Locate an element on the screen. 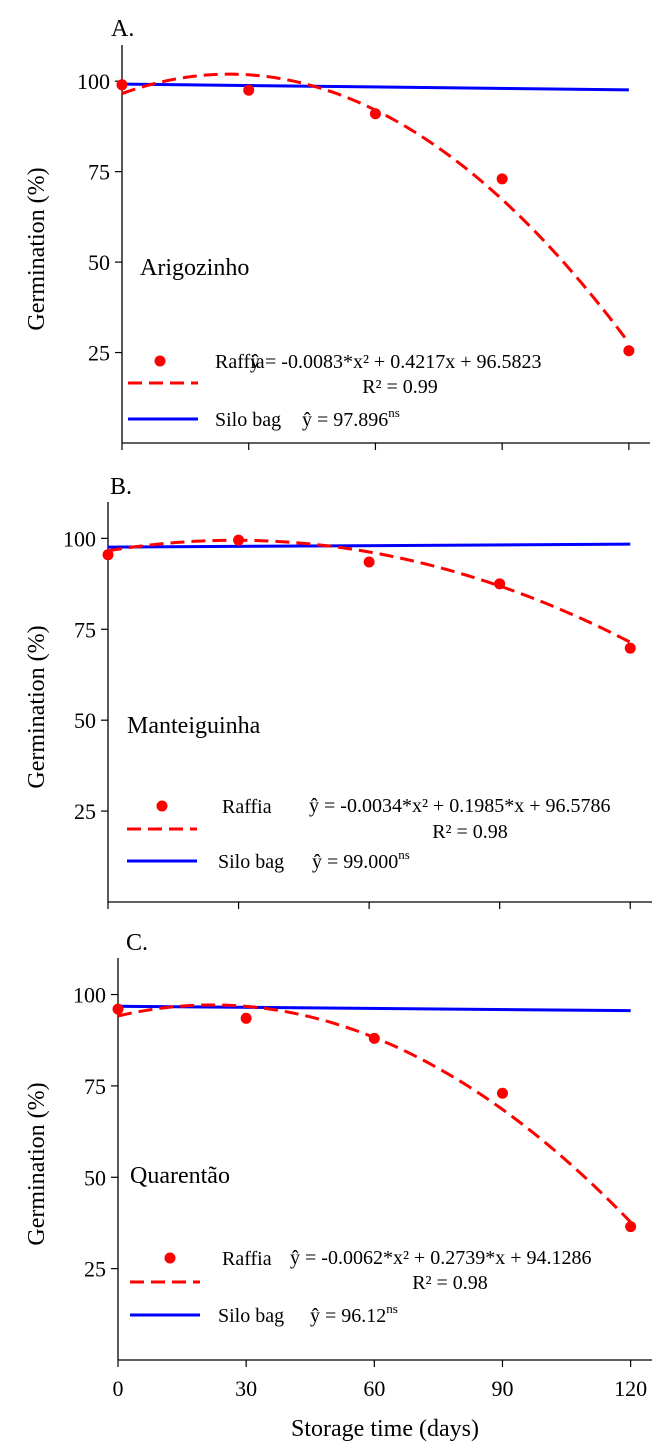 The image size is (670, 1448). legend-silo-equation: ŷ = 96.12ns is located at coordinates (354, 1314).